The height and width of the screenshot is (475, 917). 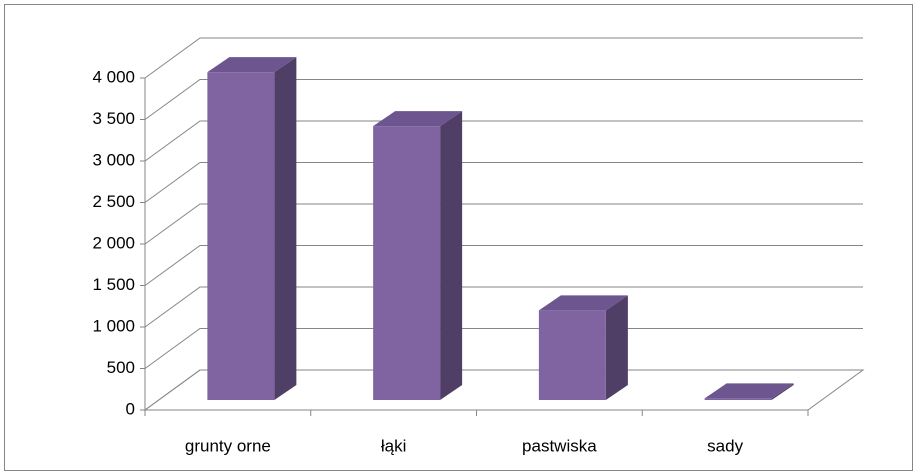 What do you see at coordinates (559, 445) in the screenshot?
I see `x-tick-label: pastwiska` at bounding box center [559, 445].